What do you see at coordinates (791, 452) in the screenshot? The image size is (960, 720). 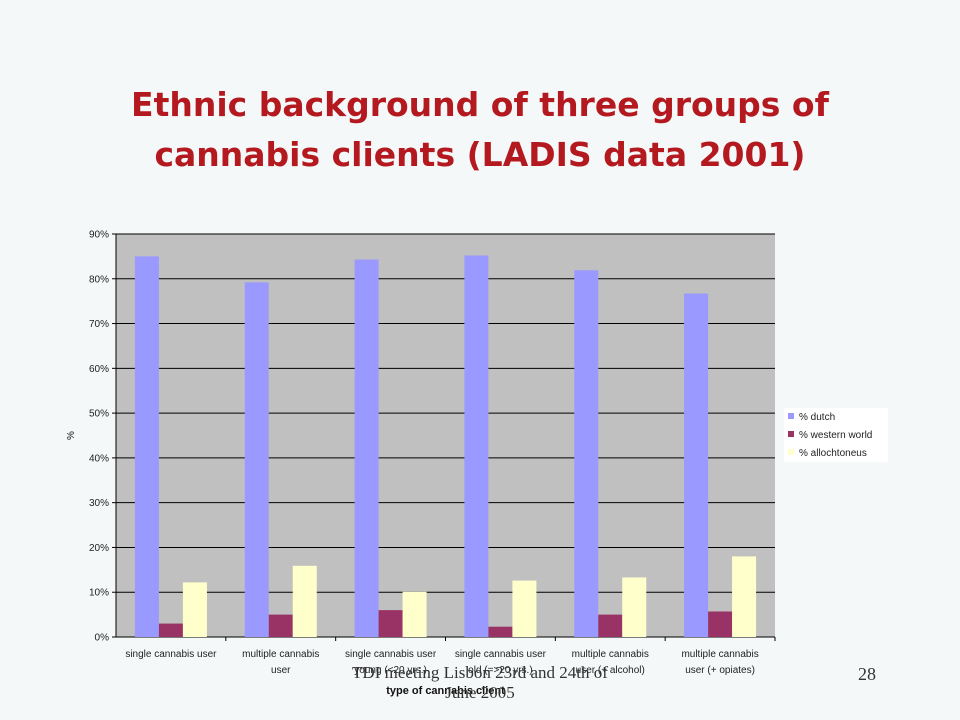 I see `legend-swatch-allochtoneus` at bounding box center [791, 452].